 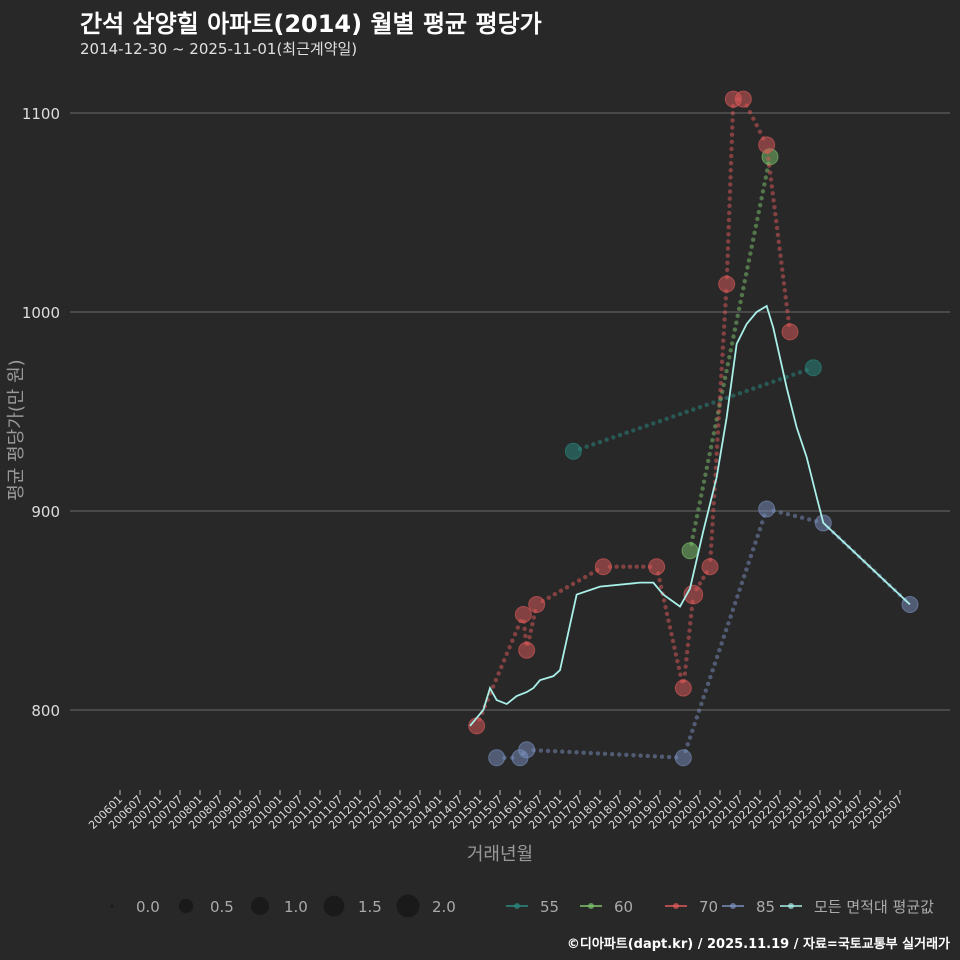 What do you see at coordinates (334, 906) in the screenshot?
I see `size-legend-key` at bounding box center [334, 906].